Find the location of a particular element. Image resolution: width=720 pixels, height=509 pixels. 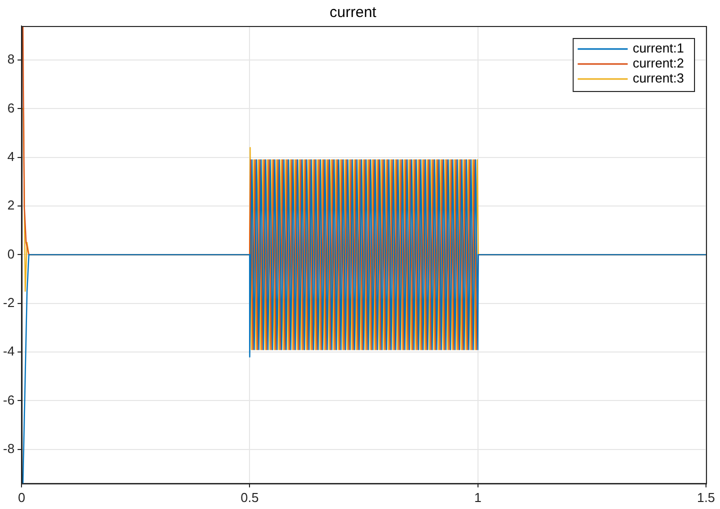

y-tick-label: 4 is located at coordinates (11, 156).